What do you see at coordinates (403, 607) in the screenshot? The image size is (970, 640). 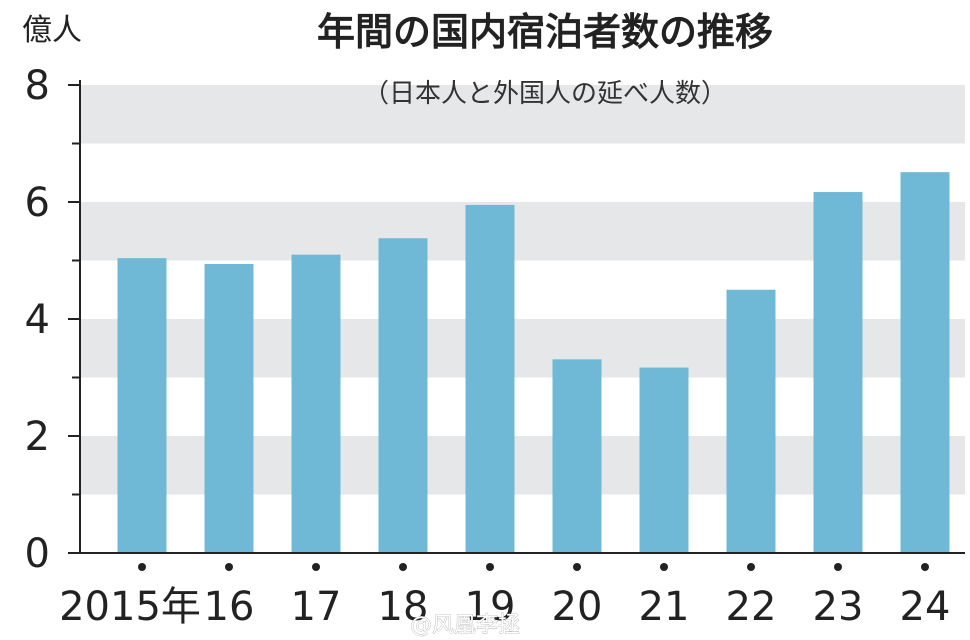 I see `x-tick-label: 18` at bounding box center [403, 607].